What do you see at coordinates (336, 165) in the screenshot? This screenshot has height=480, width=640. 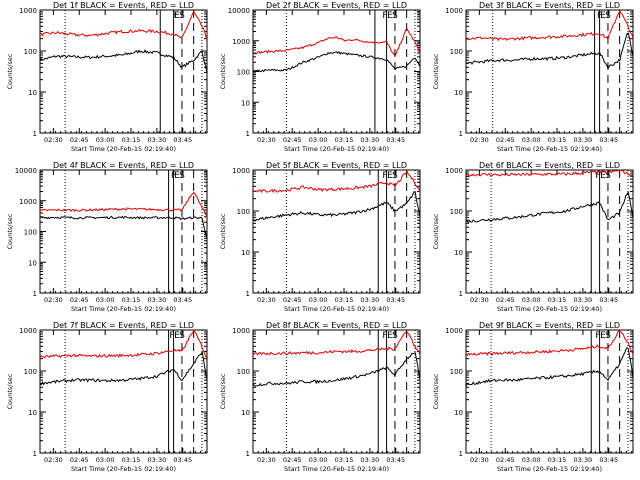 I see `chart-title: Det 5f BLACK = Events, RED = LLD` at bounding box center [336, 165].